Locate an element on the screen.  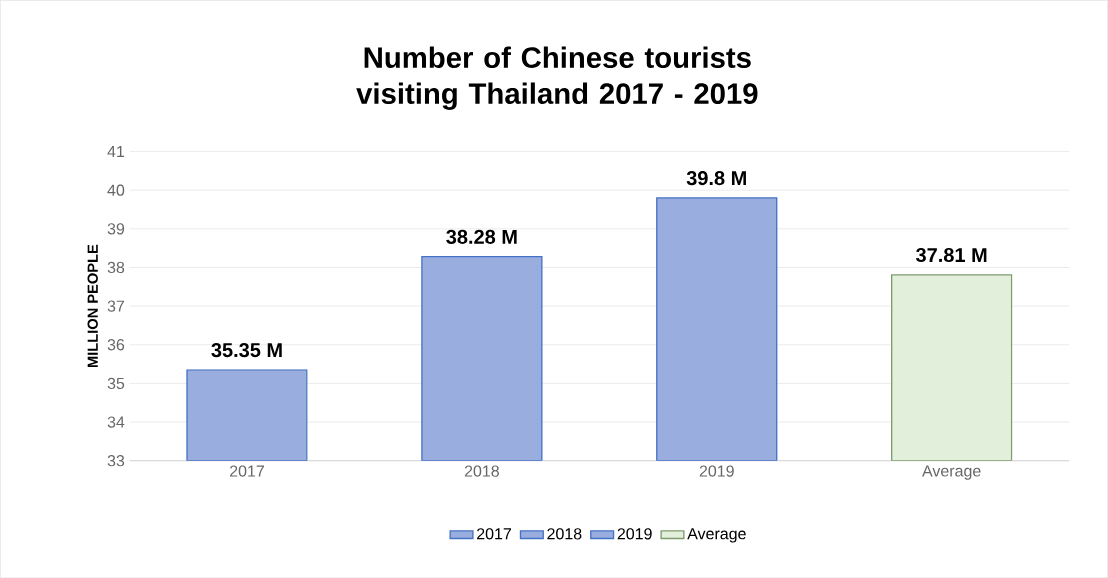
y-tick-label: 39 is located at coordinates (116, 229).